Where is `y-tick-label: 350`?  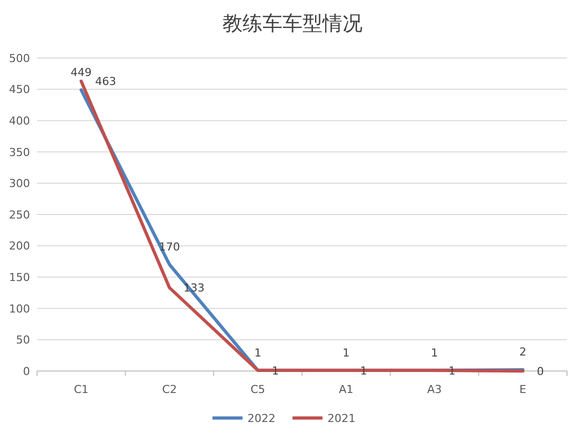 y-tick-label: 350 is located at coordinates (19, 152).